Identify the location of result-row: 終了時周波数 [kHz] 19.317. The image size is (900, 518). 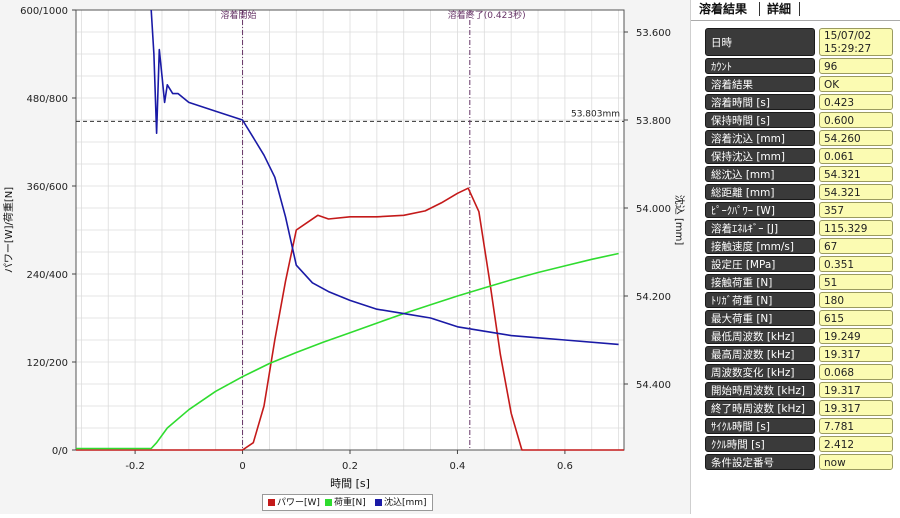
(800, 408).